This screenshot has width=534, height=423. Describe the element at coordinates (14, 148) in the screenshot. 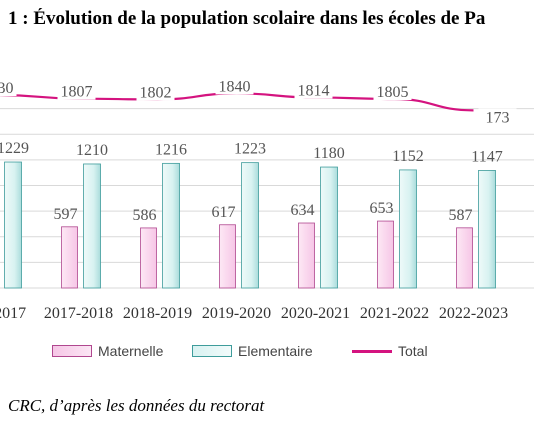

I see `data-label-elementaire: 1229` at that location.